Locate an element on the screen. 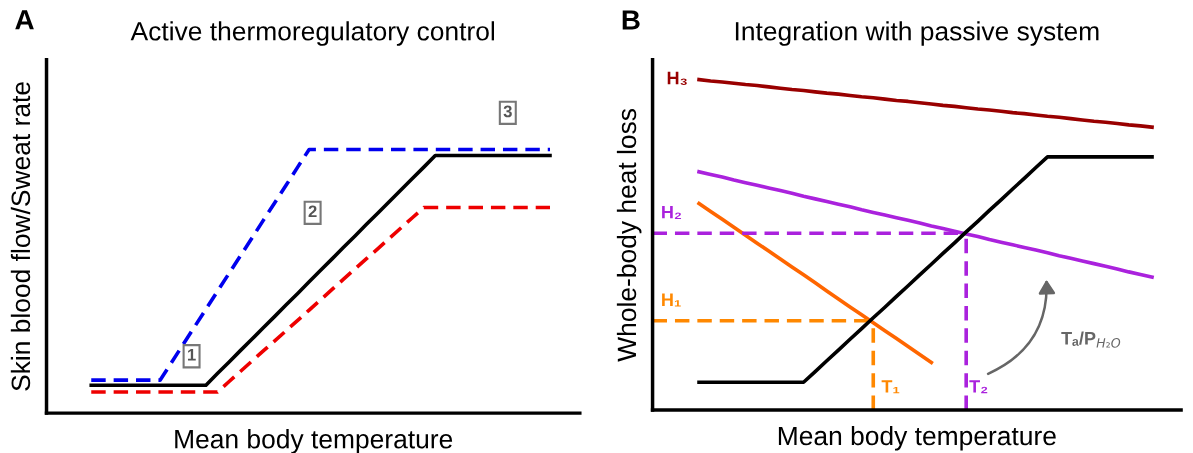 This screenshot has width=1193, height=453. series-label: H₁ is located at coordinates (671, 300).